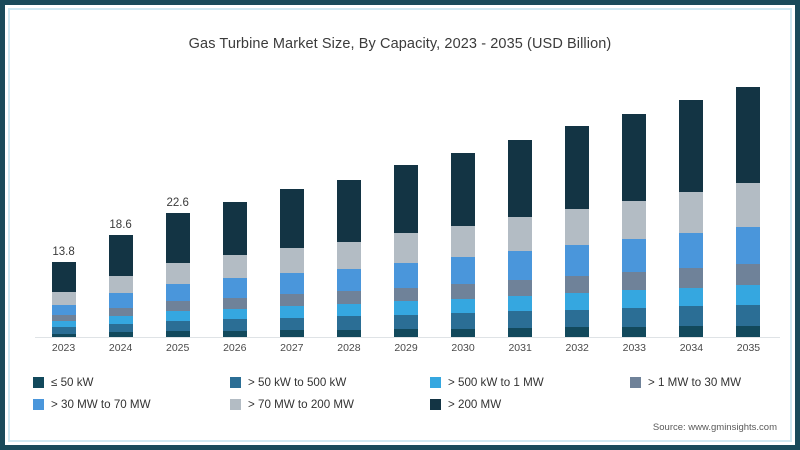  Describe the element at coordinates (288, 382) in the screenshot. I see `legend-item: > 50 kW to 500 kW` at that location.